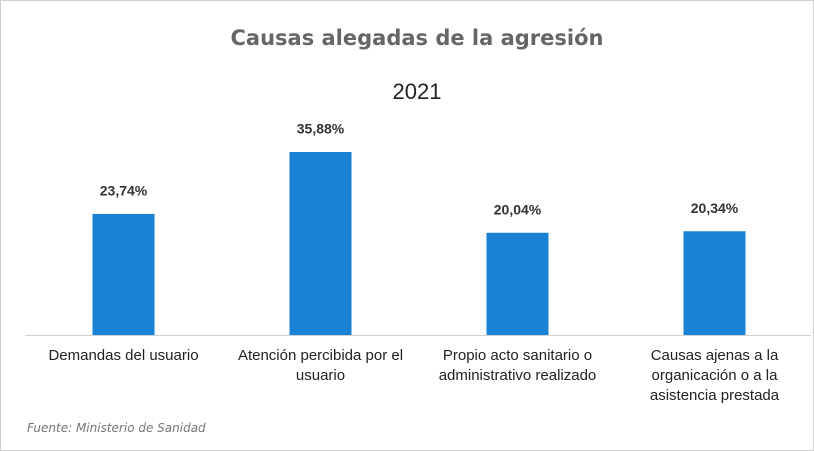  I want to click on value-label: 20,04%, so click(518, 209).